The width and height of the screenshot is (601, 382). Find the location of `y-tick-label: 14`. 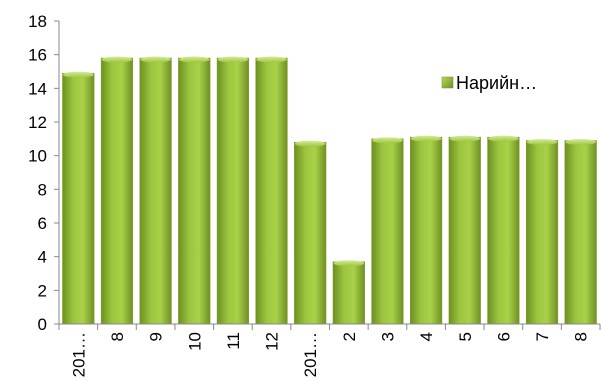

y-tick-label: 14 is located at coordinates (37, 88).